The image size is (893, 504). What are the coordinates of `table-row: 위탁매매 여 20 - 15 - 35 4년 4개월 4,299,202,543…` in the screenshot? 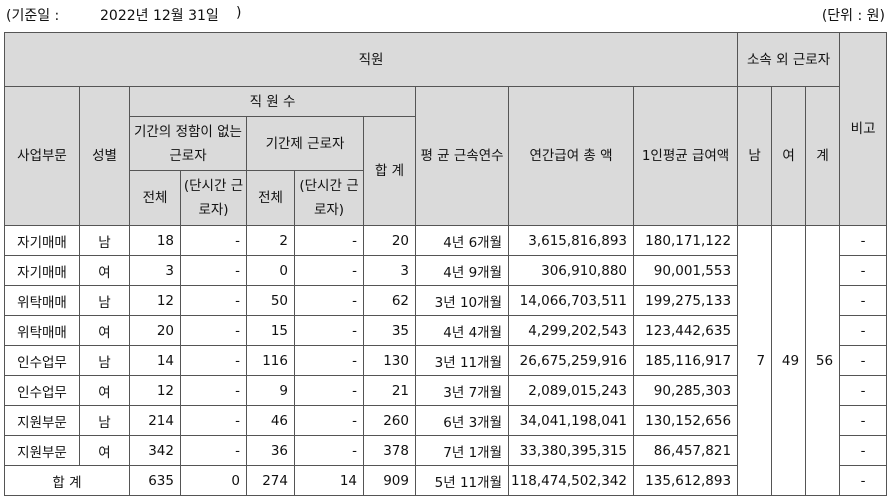 It's located at (446, 330).